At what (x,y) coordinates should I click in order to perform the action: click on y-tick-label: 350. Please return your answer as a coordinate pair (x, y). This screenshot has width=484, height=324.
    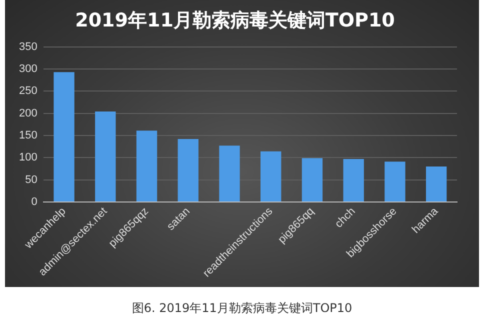
    Looking at the image, I should click on (28, 46).